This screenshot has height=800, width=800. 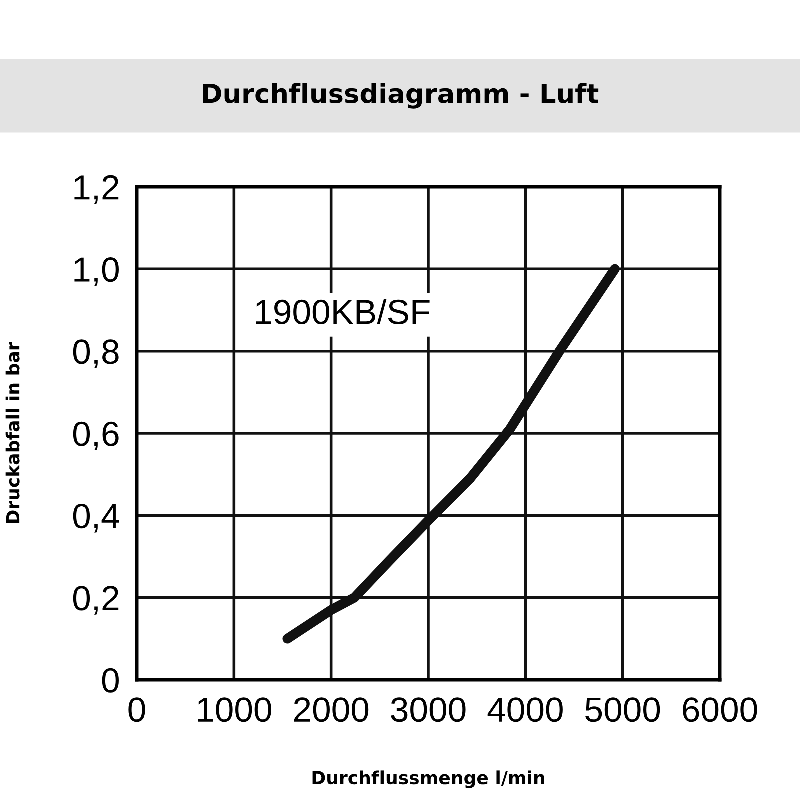 I want to click on annotation: 1900KB/SF, so click(x=343, y=311).